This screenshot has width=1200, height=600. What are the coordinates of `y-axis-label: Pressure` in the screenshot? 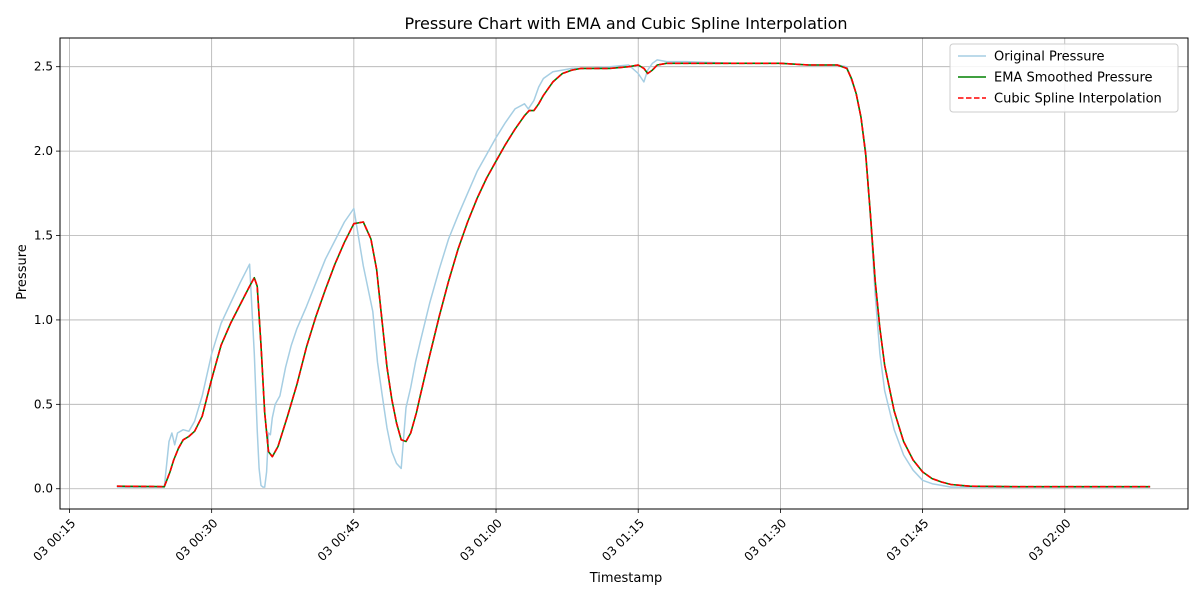 It's located at (22, 272).